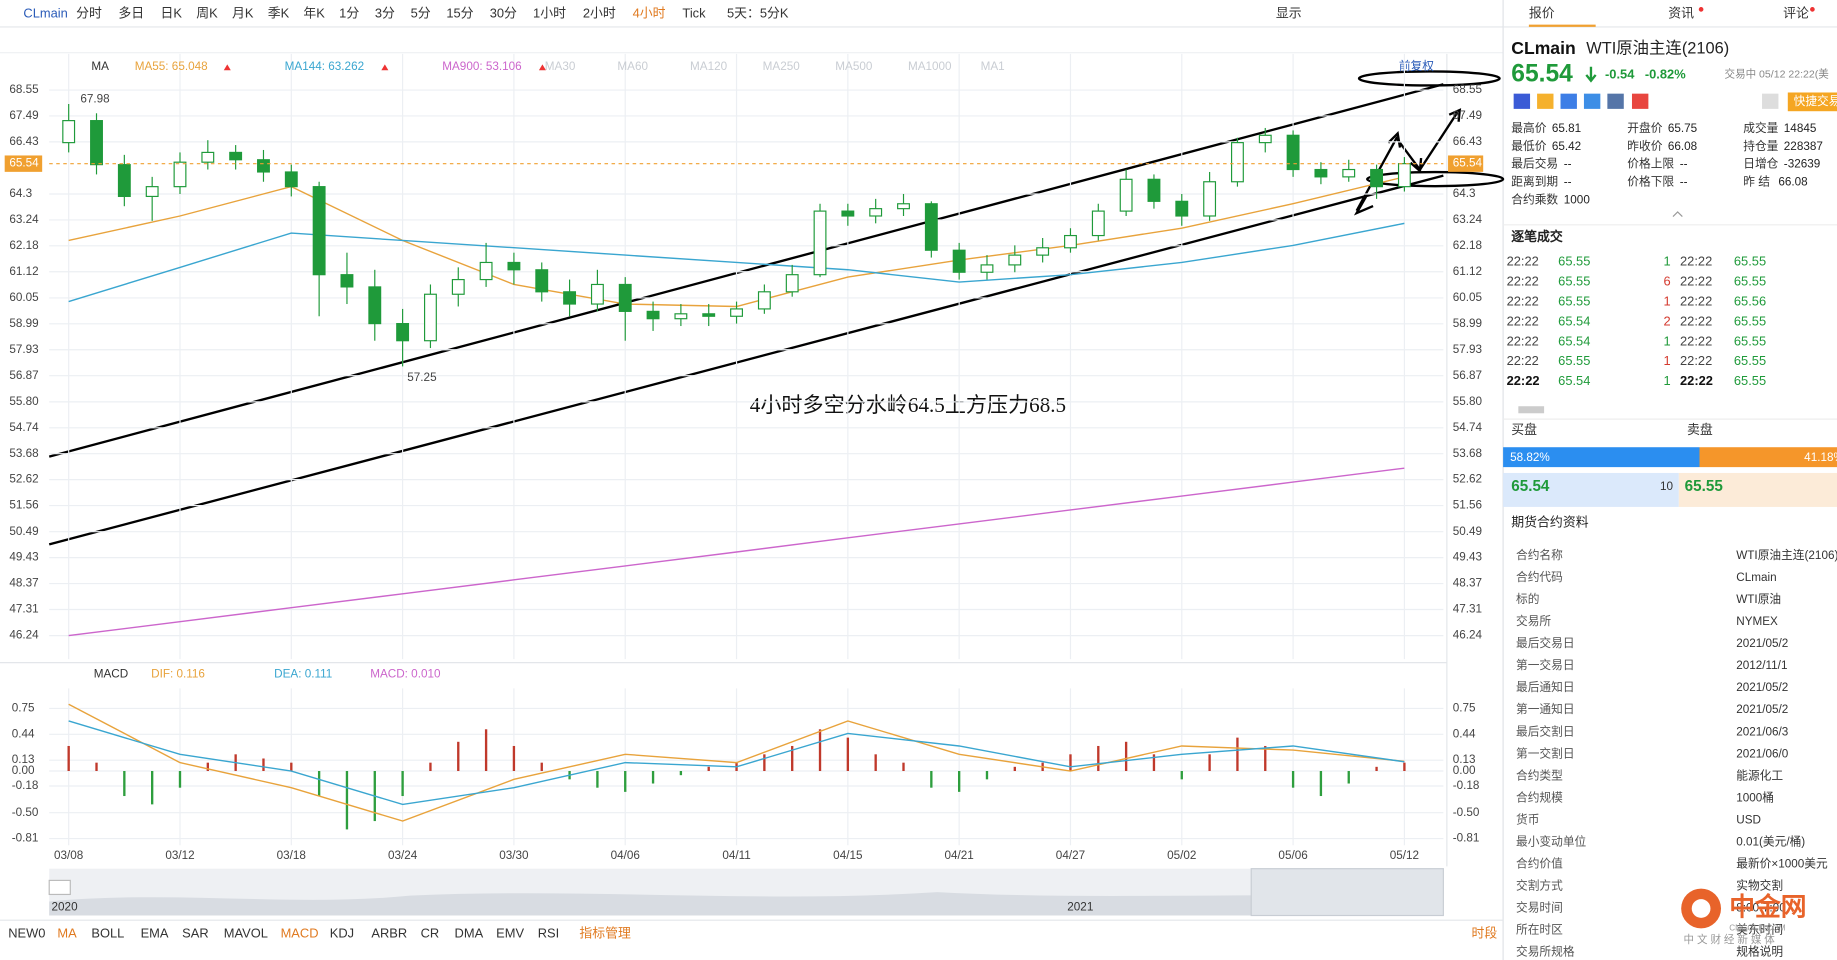 The height and width of the screenshot is (960, 1837). I want to click on period-button: 分时, so click(89, 12).